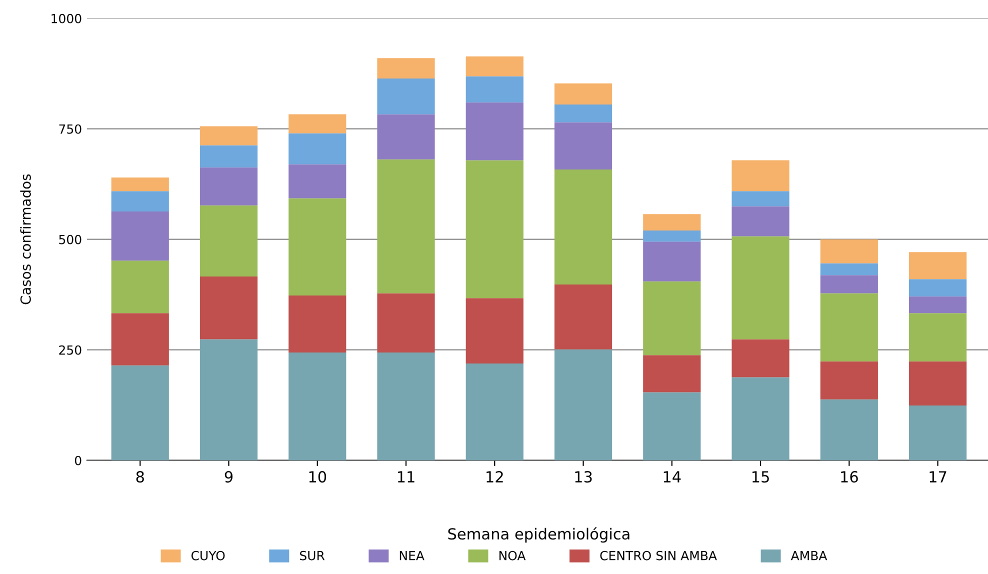 The image size is (988, 574). What do you see at coordinates (208, 555) in the screenshot?
I see `legend-label: CUYO` at bounding box center [208, 555].